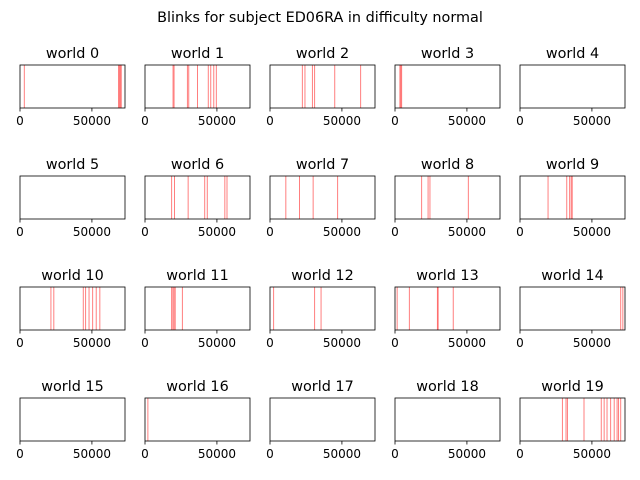 This screenshot has height=480, width=640. I want to click on subplot-panel: world 8 0 50000, so click(446, 198).